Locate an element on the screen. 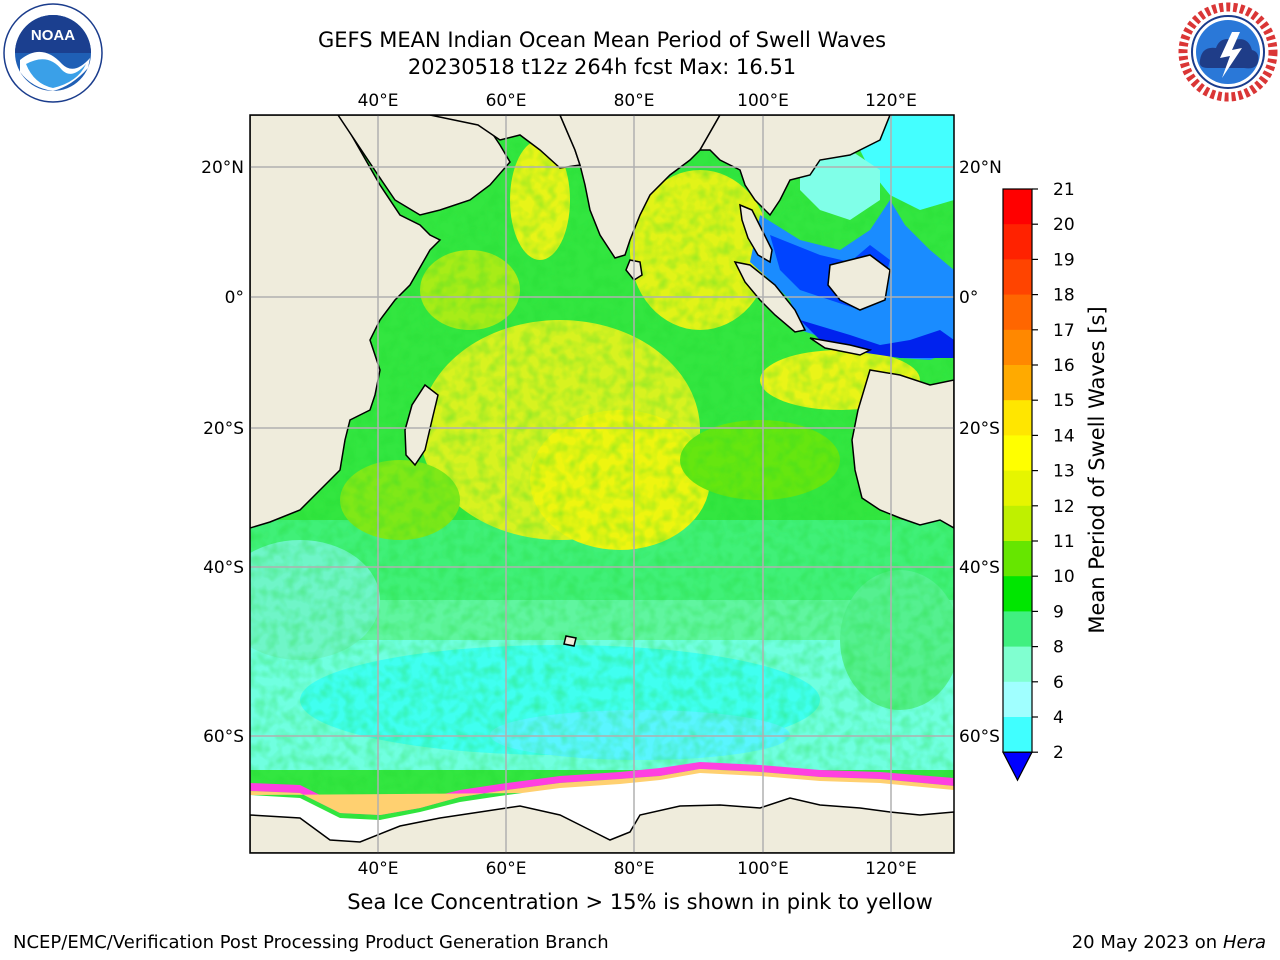  national-weather-service-logo-icon is located at coordinates (1228, 52).